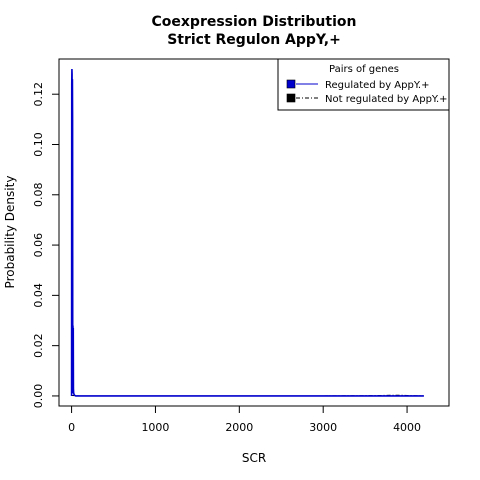 This screenshot has height=480, width=480. I want to click on x-tick-label: 4000, so click(407, 427).